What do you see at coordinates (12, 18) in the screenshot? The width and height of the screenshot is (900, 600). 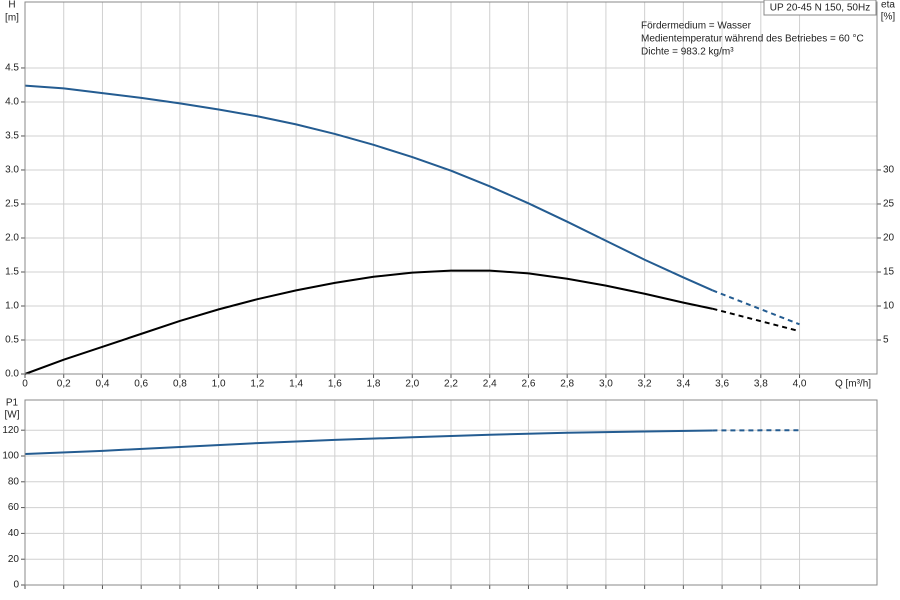 I see `y-axis-unit: [m]` at bounding box center [12, 18].